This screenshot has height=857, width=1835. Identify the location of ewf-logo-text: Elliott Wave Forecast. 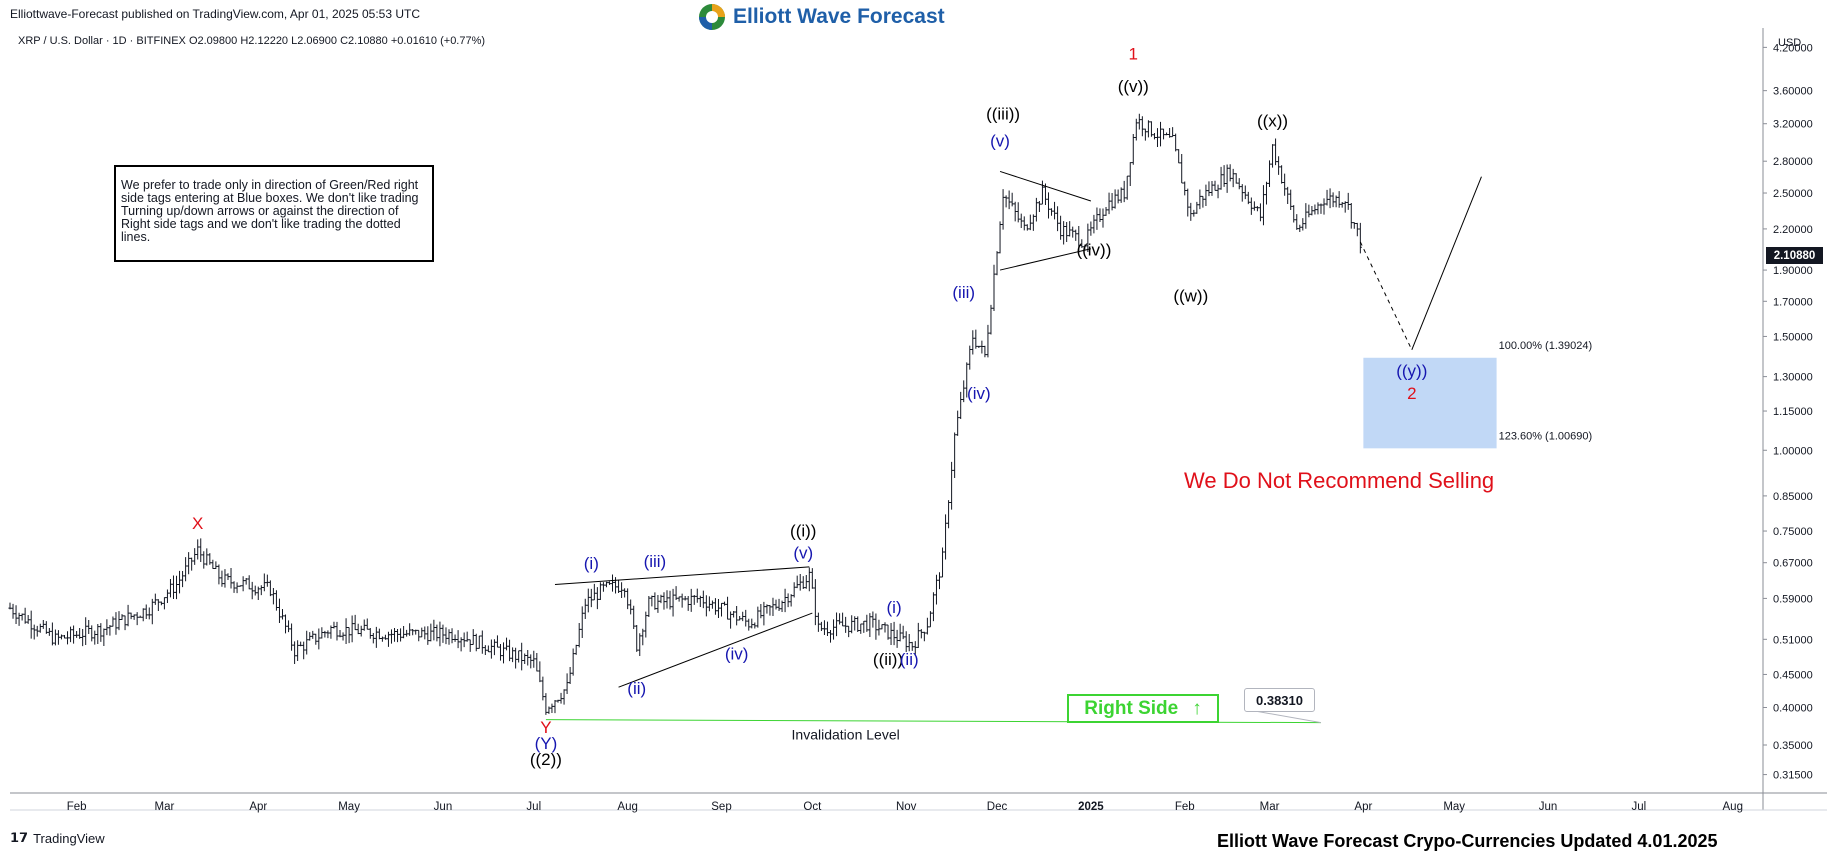
(839, 16).